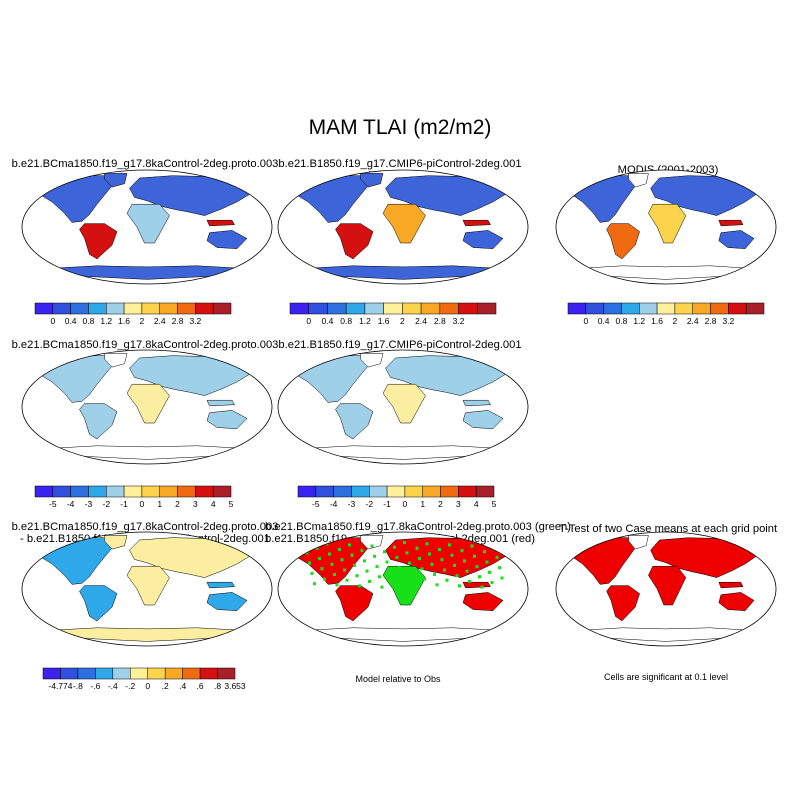 This screenshot has height=800, width=800. I want to click on footer-significance: Cells are significant at 0.1 level, so click(666, 677).